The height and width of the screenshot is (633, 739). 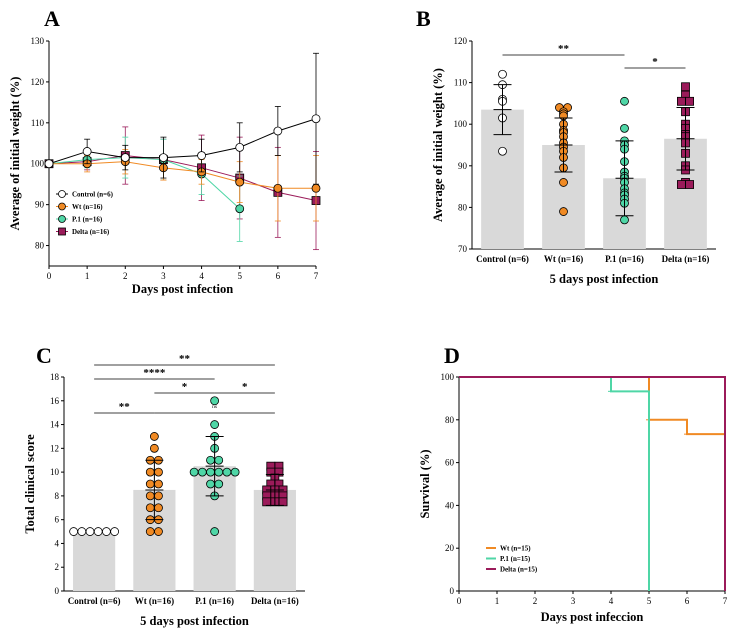 I want to click on y-tick-label: 6, so click(x=57, y=520).